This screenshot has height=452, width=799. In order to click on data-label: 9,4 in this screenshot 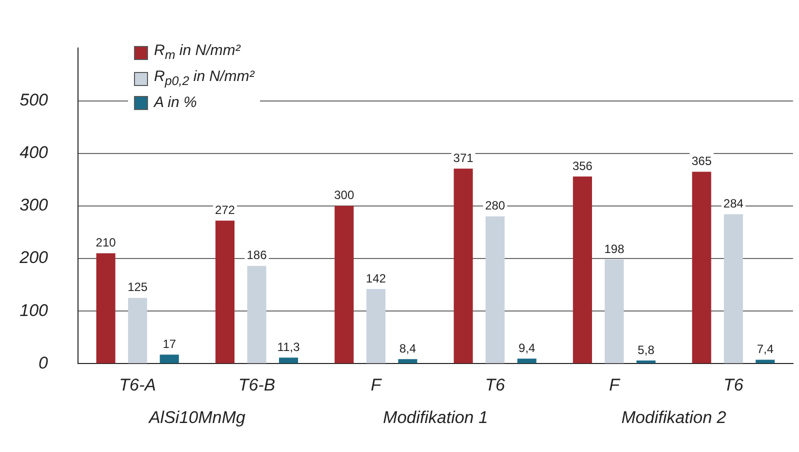, I will do `click(527, 347)`.